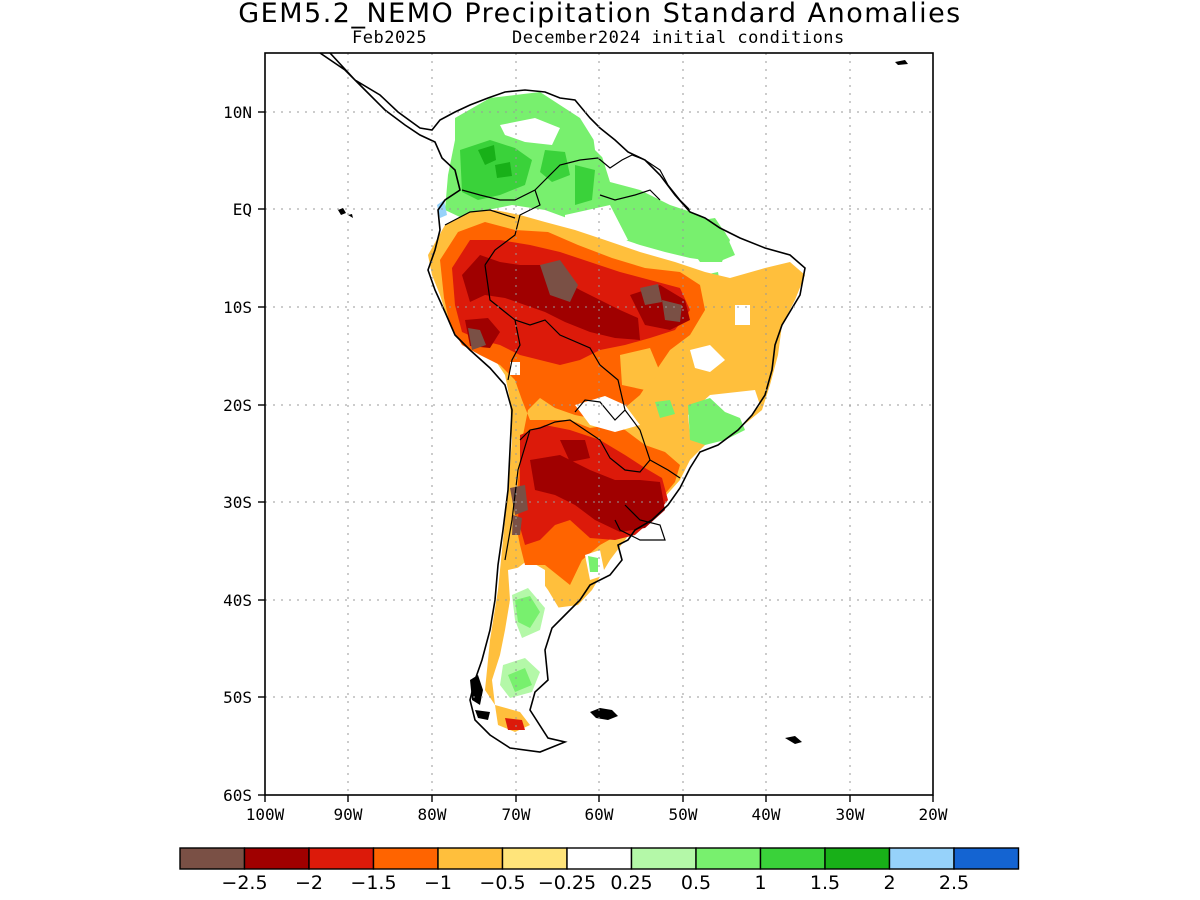 Image resolution: width=1200 pixels, height=900 pixels. I want to click on caribbean-islands, so click(901, 62).